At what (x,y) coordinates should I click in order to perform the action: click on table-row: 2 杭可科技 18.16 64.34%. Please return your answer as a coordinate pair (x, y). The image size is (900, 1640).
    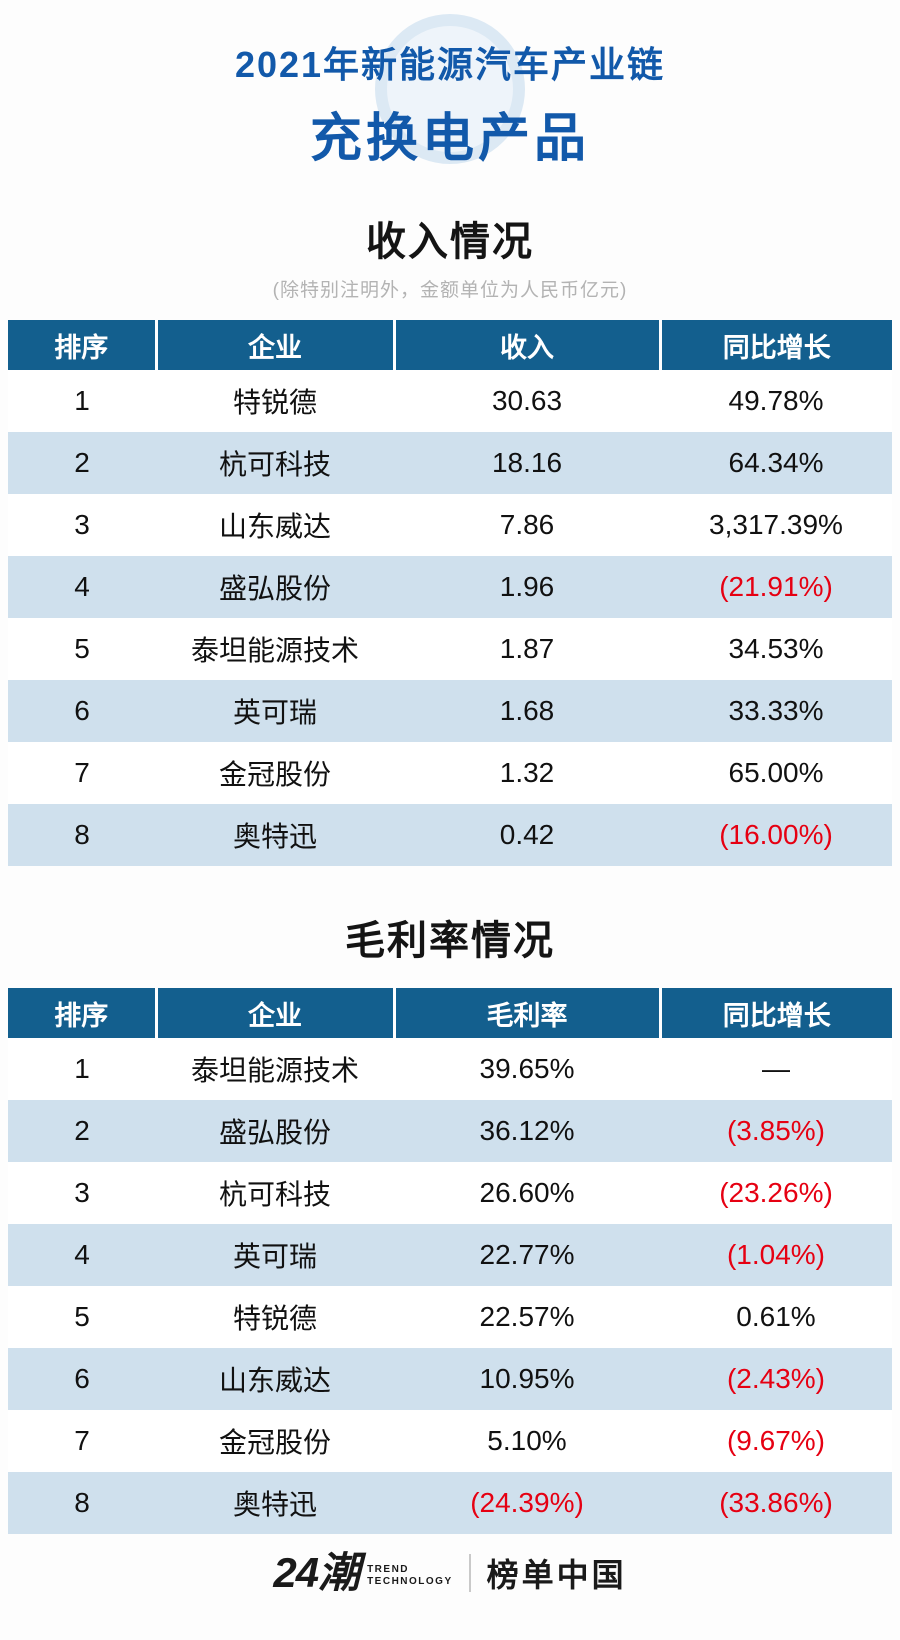
    Looking at the image, I should click on (450, 463).